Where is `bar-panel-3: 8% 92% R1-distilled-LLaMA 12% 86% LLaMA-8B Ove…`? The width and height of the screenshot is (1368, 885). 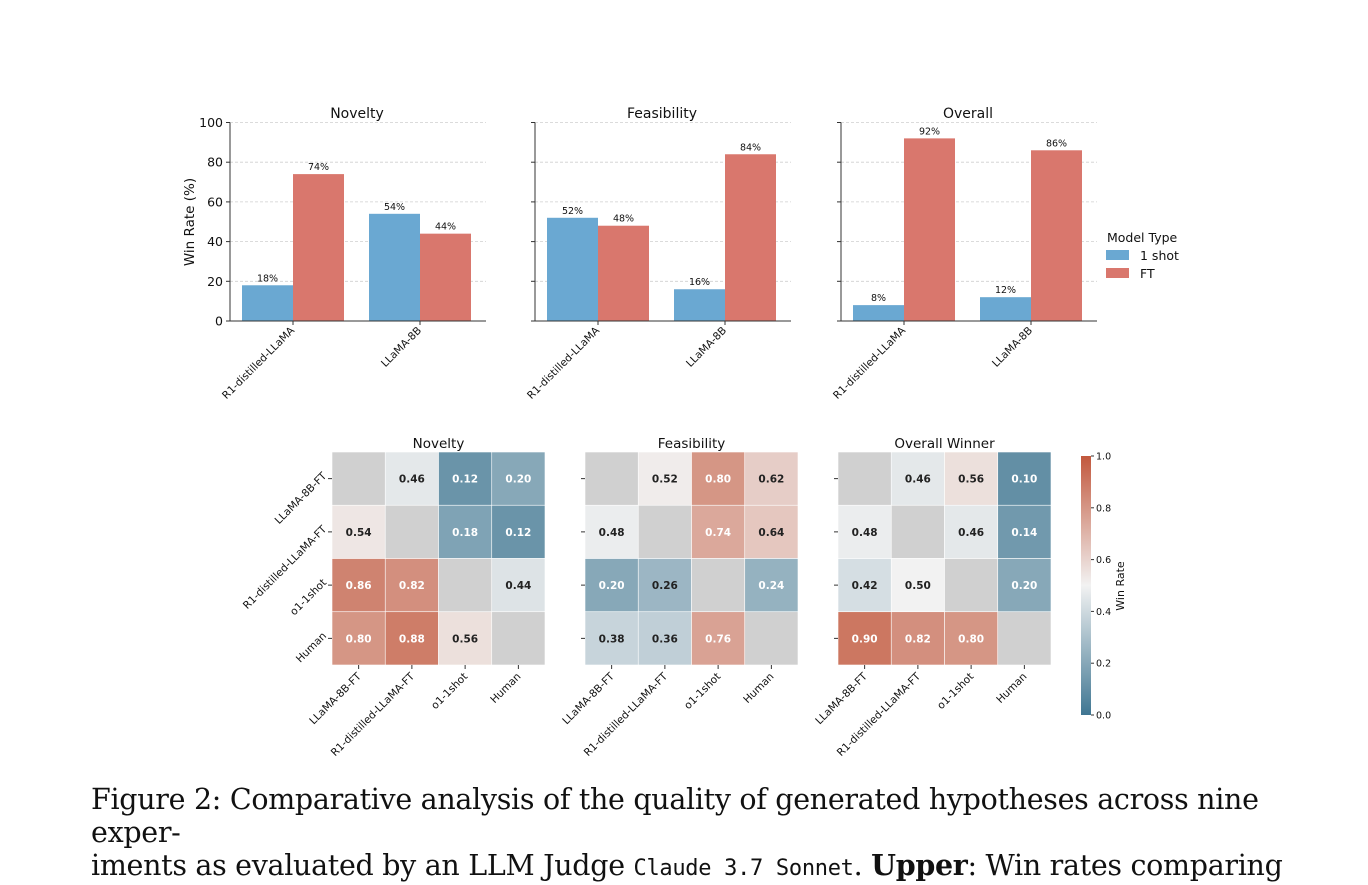 bar-panel-3: 8% 92% R1-distilled-LLaMA 12% 86% LLaMA-8B Ove… is located at coordinates (964, 254).